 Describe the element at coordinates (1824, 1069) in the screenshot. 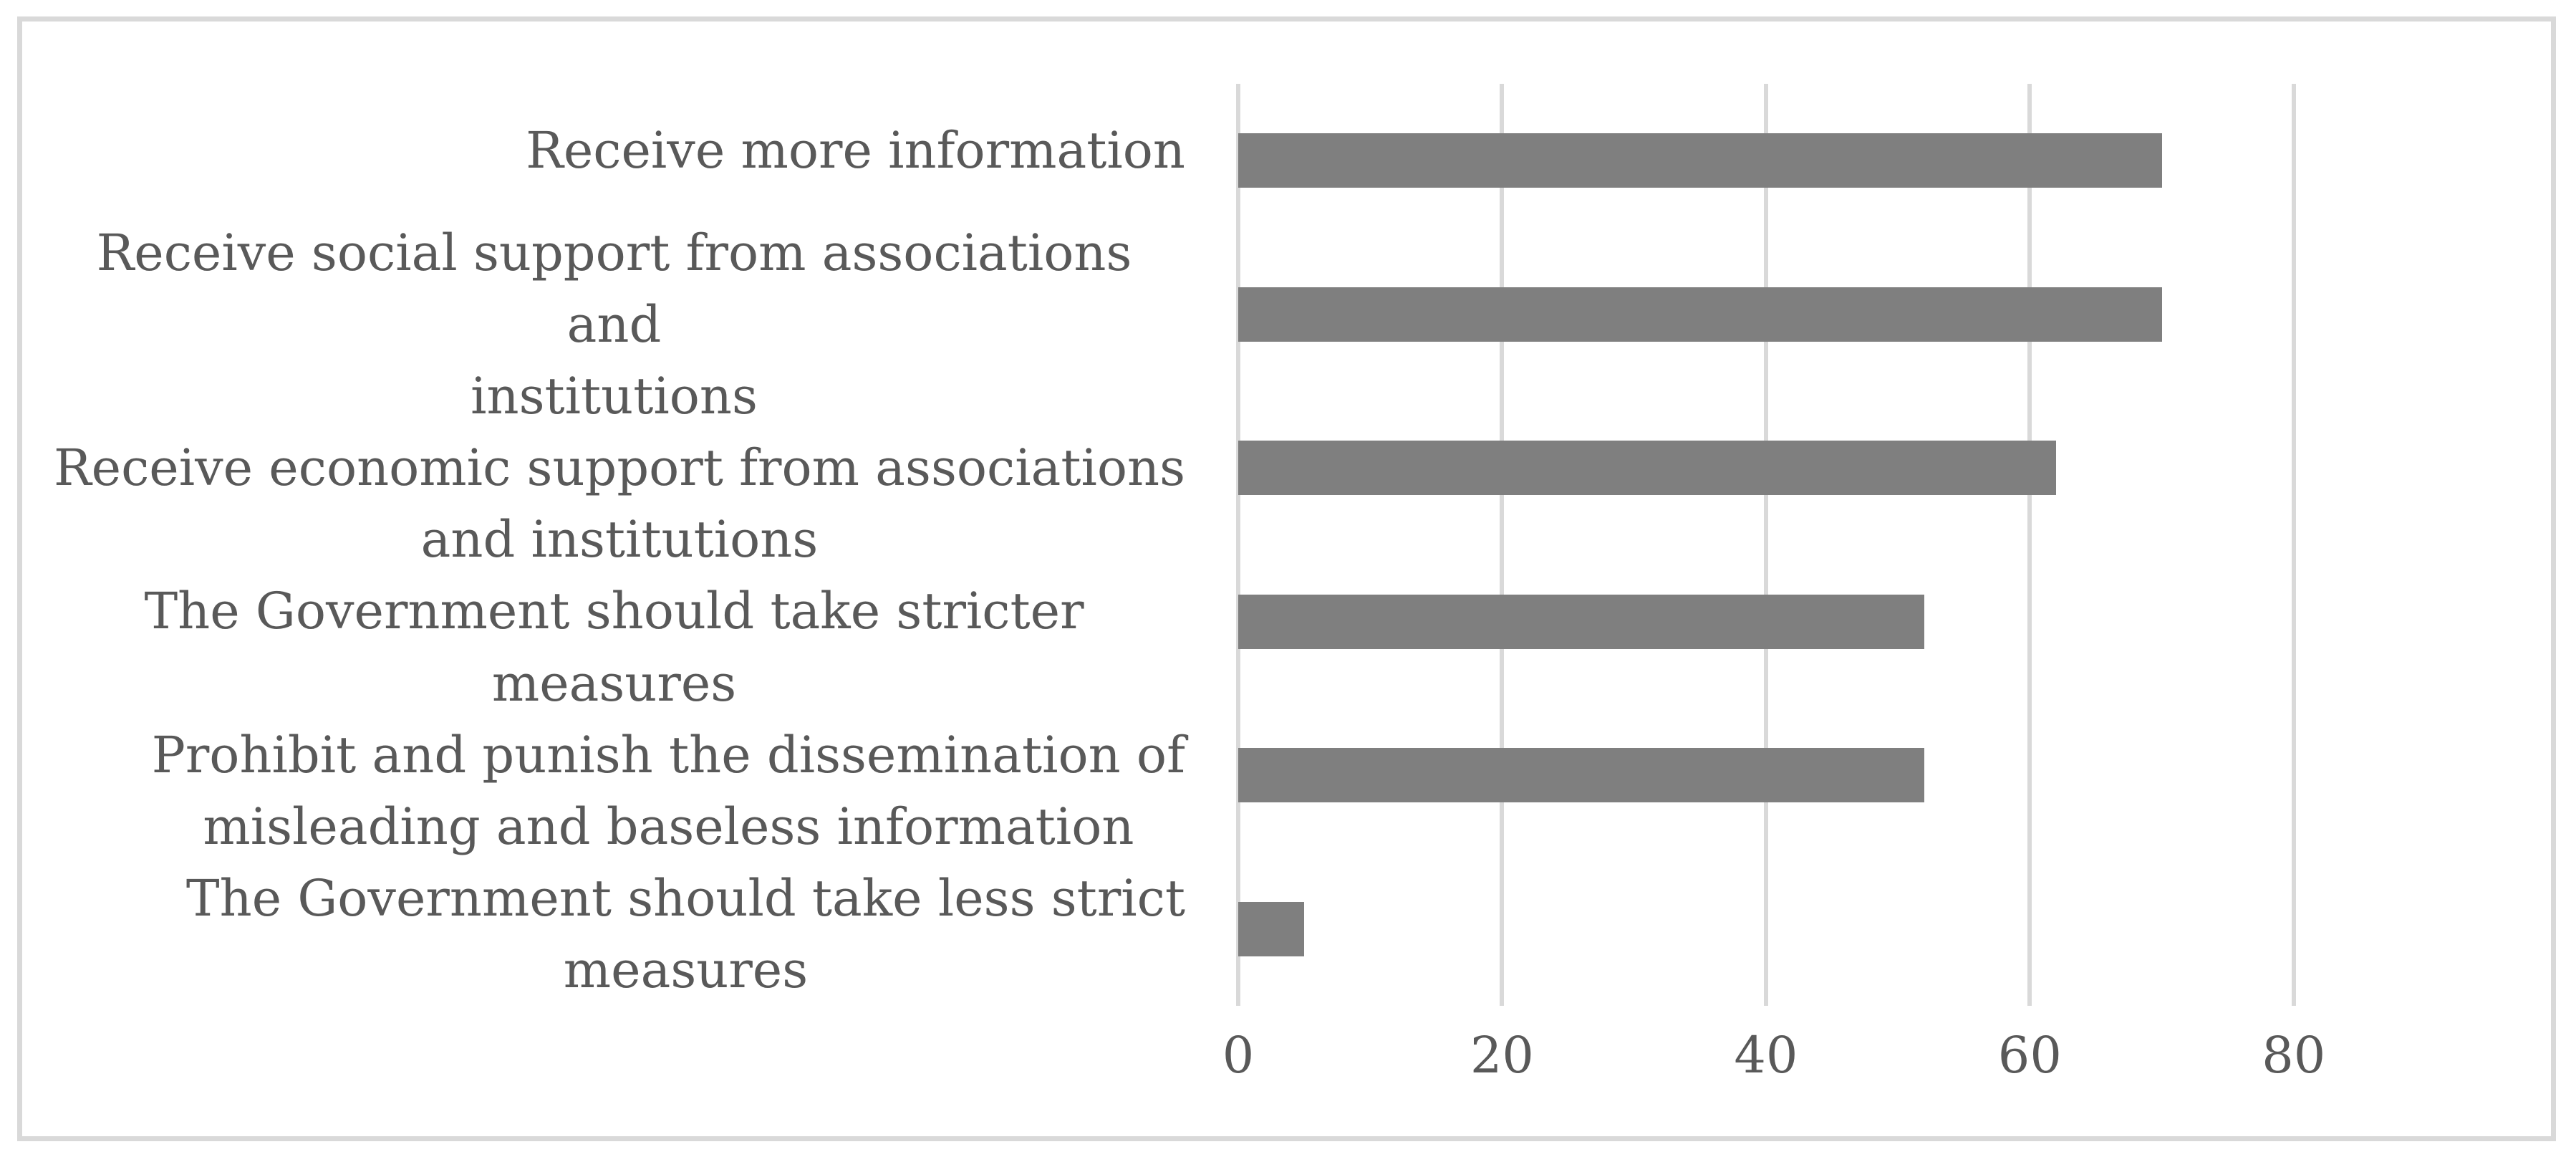

I see `value-axis: 0 20 40 60 80` at that location.